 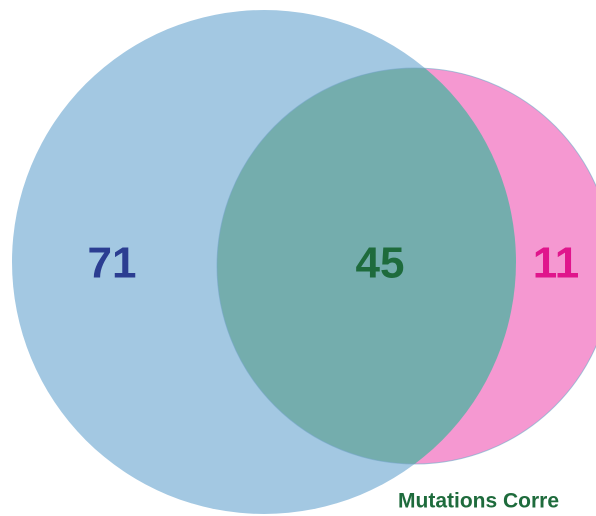 I want to click on region-count: 71, so click(x=112, y=263).